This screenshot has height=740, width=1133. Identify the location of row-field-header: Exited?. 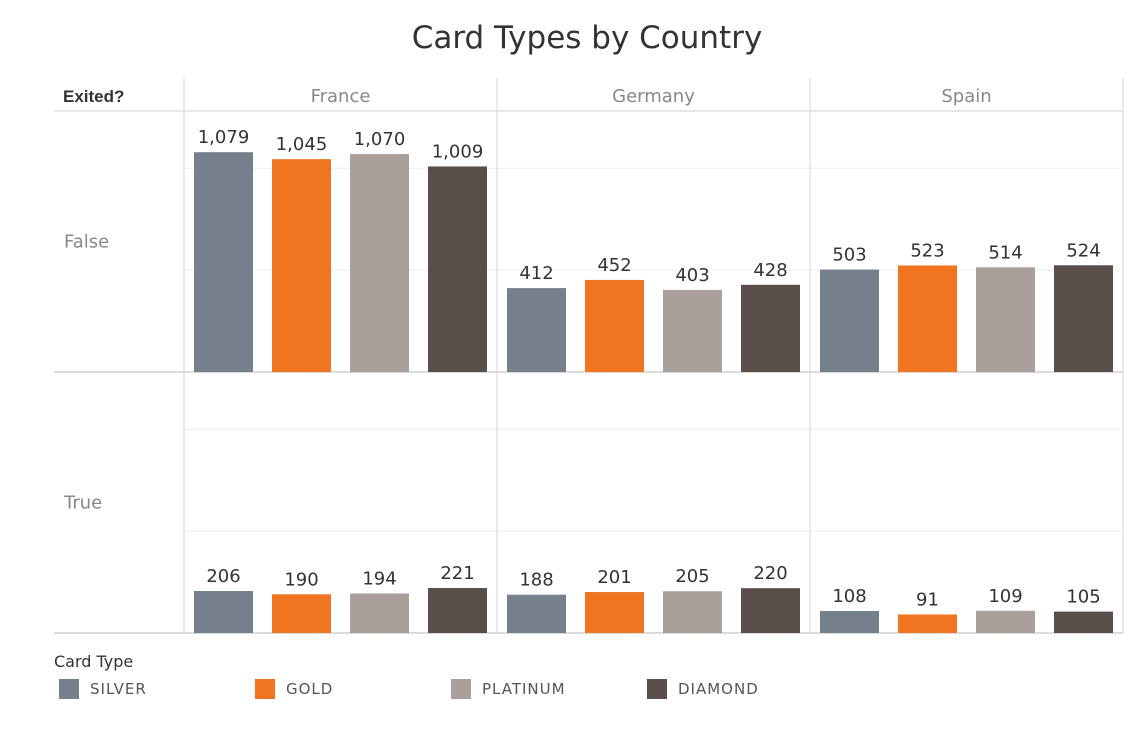
(93, 96).